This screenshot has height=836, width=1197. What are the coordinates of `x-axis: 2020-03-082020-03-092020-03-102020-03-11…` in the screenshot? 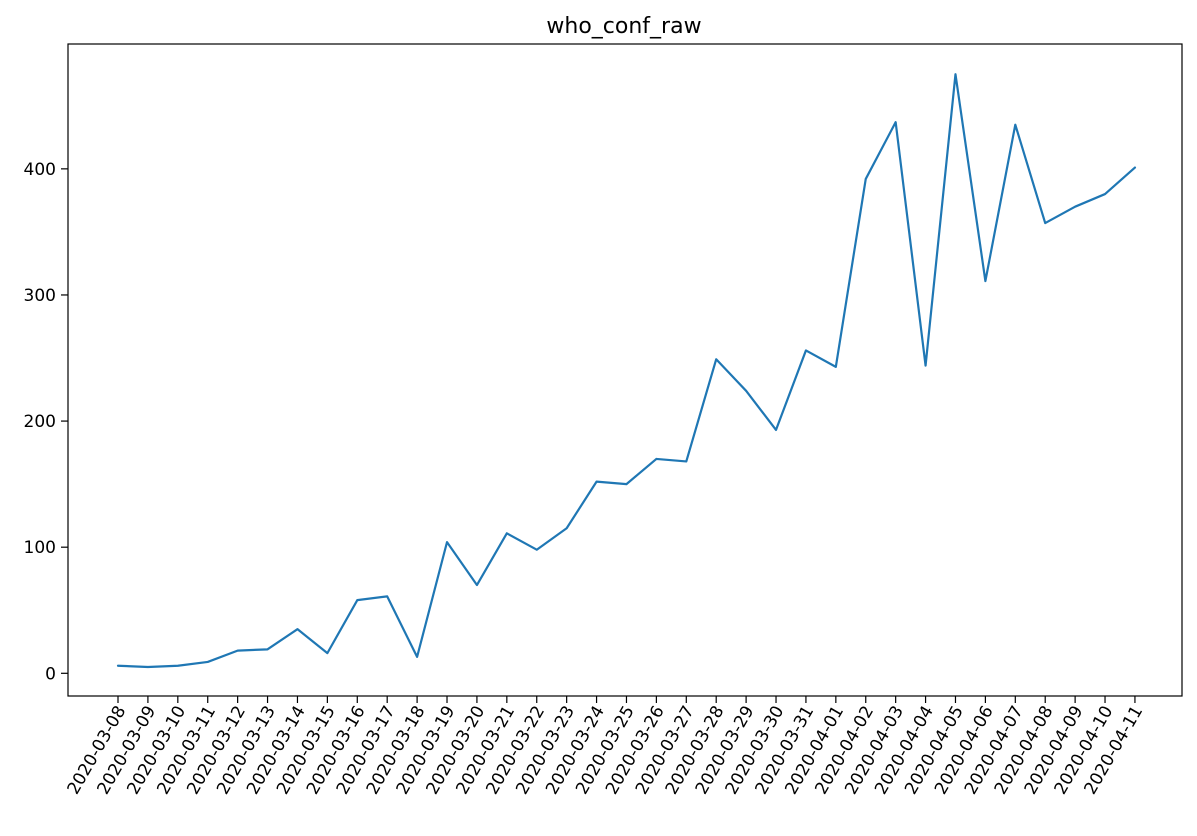 It's located at (605, 747).